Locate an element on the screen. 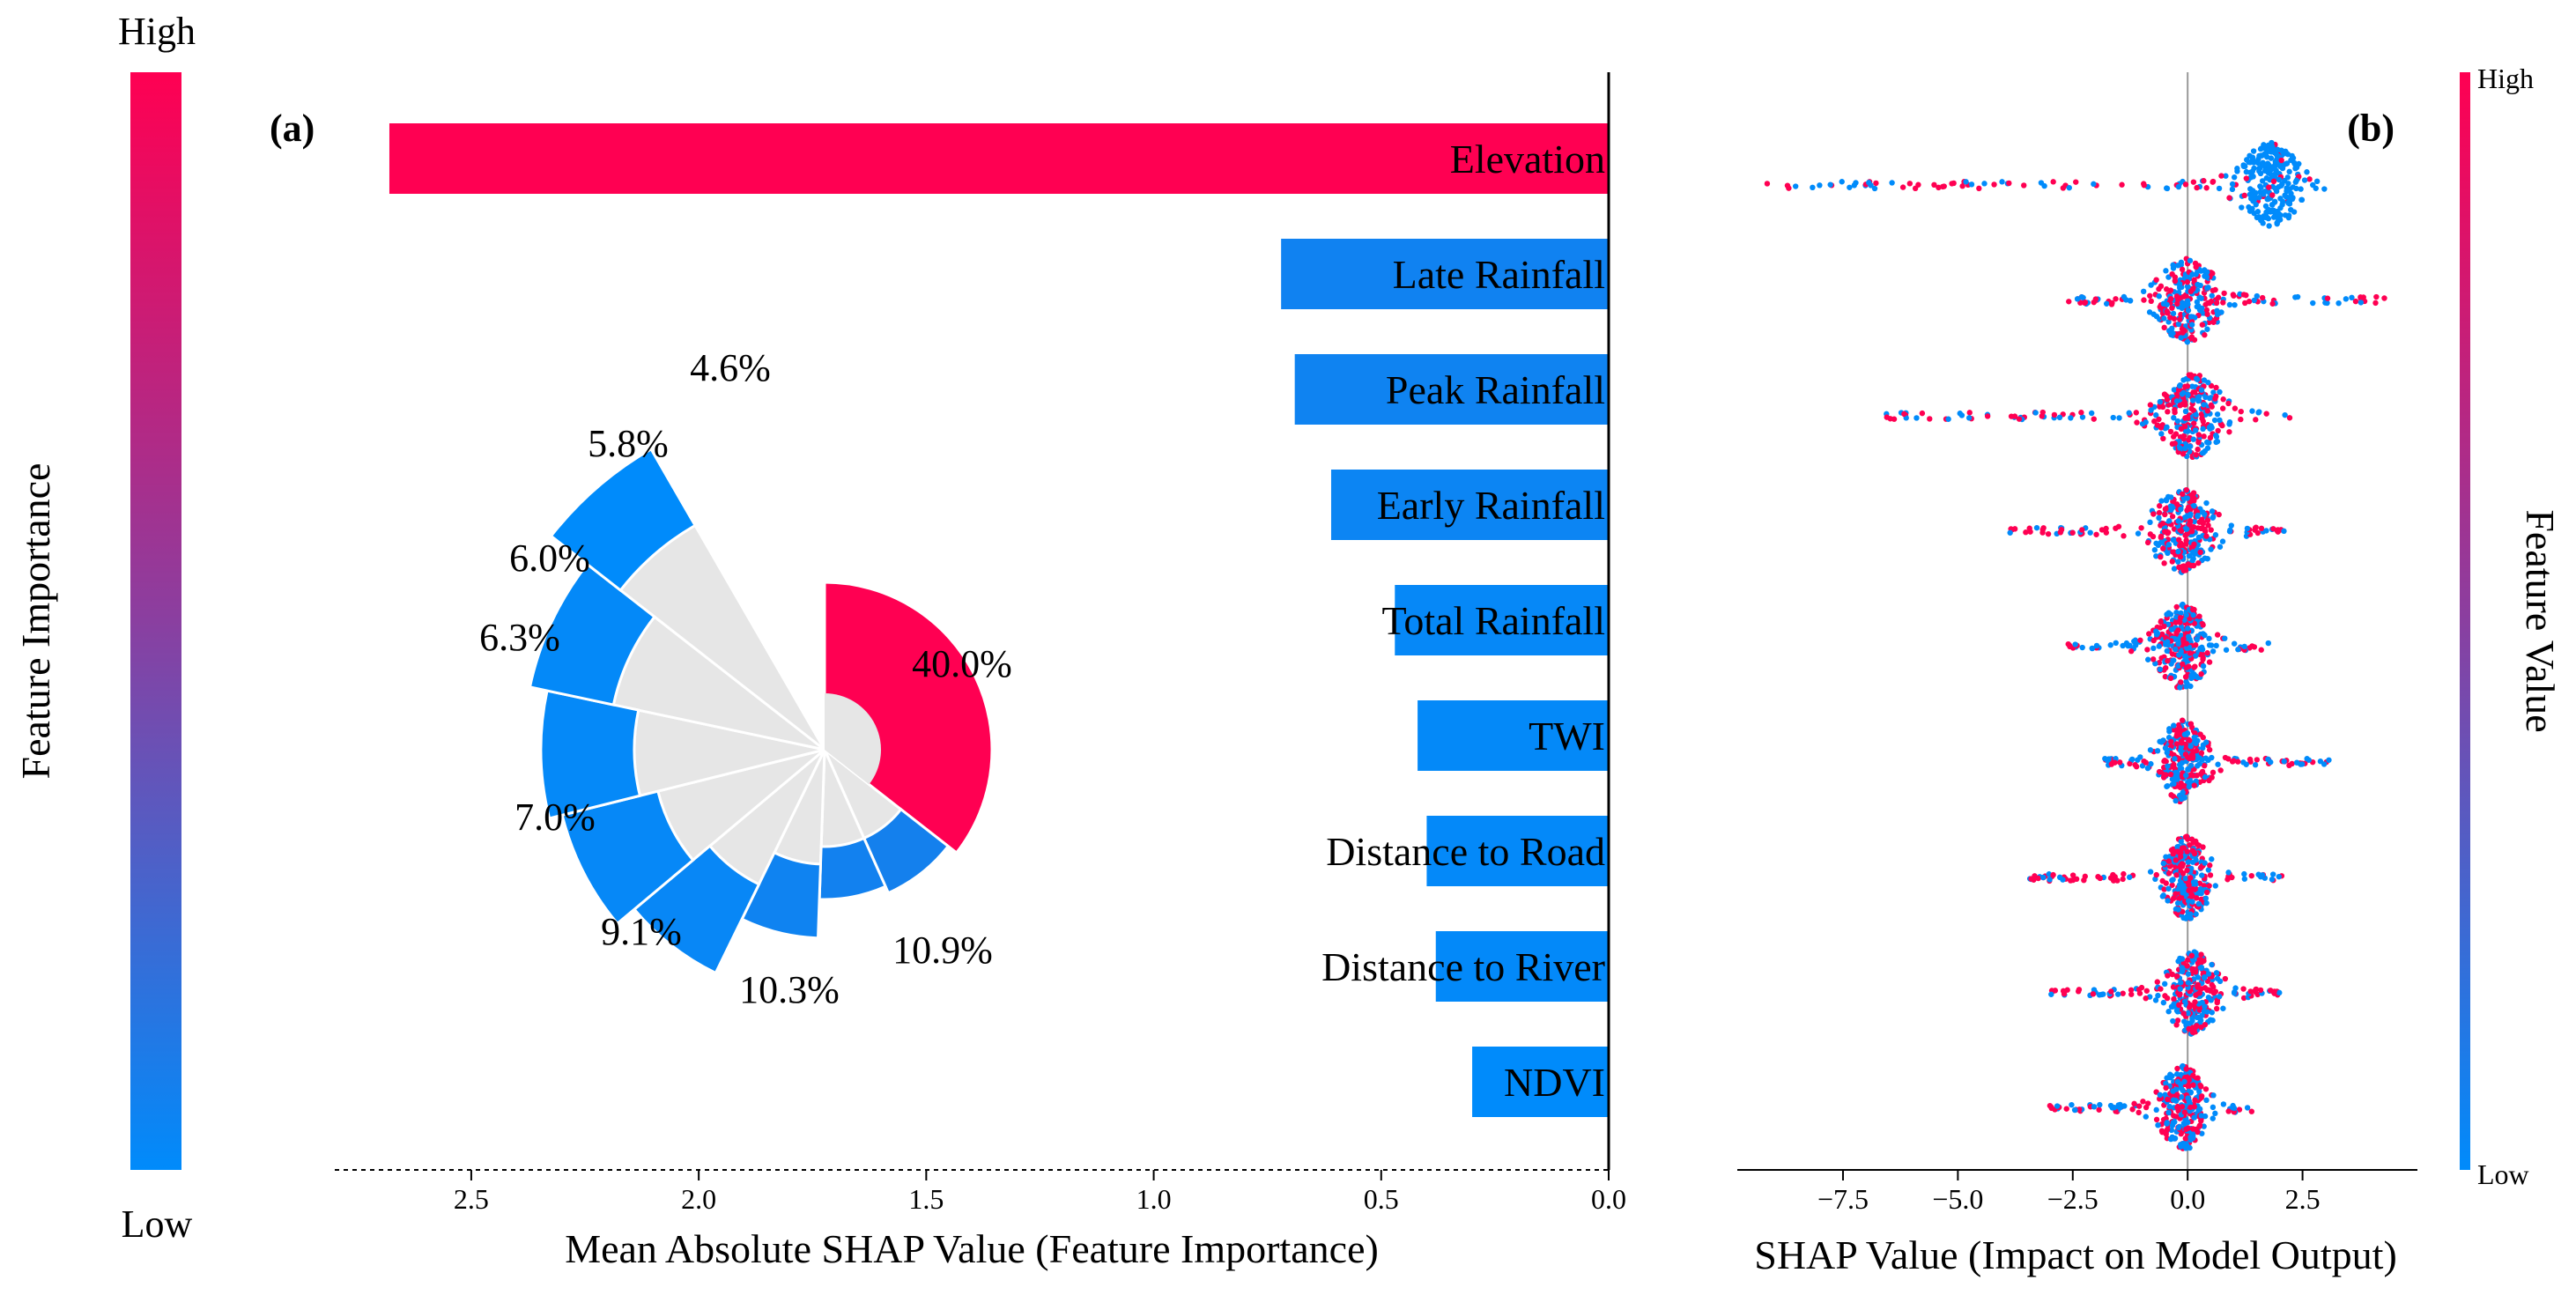 The image size is (2576, 1295). bar-label-1: Late Rainfall is located at coordinates (1499, 274).